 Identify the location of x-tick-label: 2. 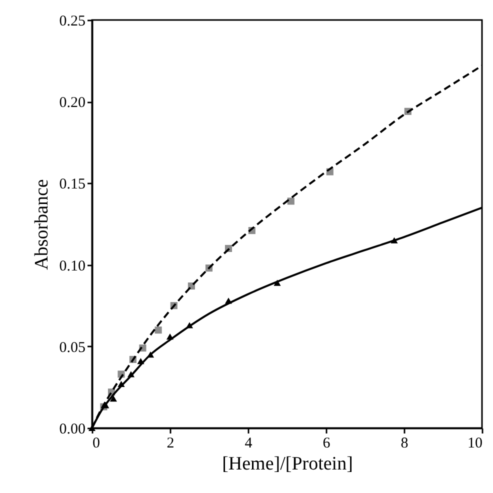
(170, 444).